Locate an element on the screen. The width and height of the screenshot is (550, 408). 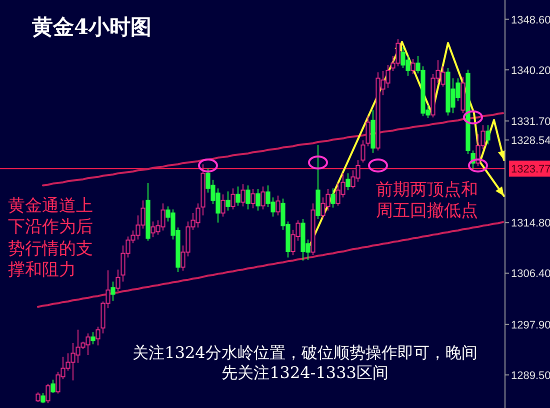
annotation: 前期两顶点和周五回撤低点 is located at coordinates (427, 201).